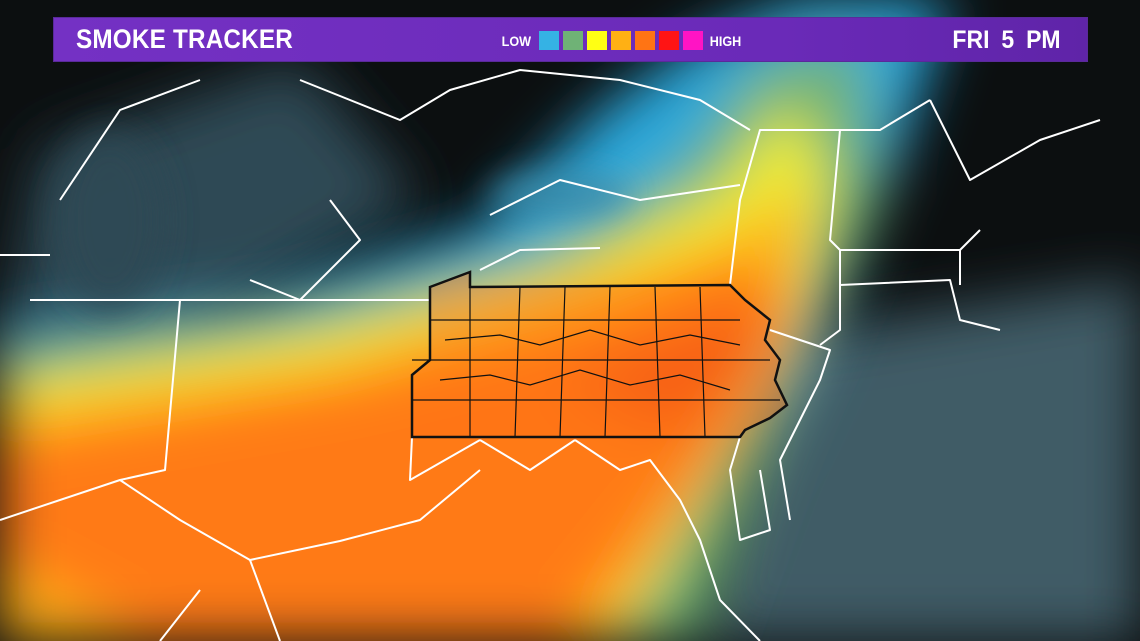  I want to click on lakes, so click(342, 220).